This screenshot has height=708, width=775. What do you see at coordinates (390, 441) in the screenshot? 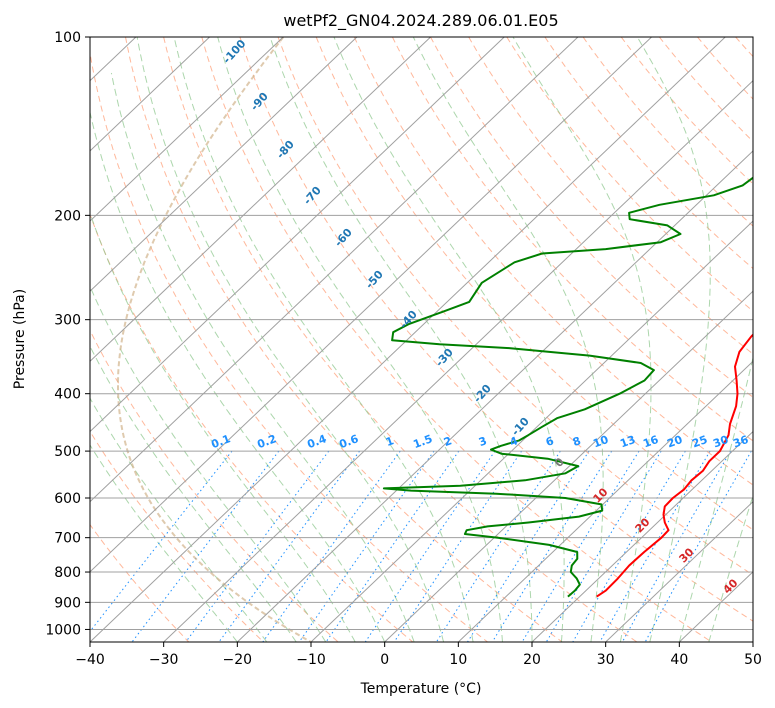
I see `mixing-ratio-label: 1` at bounding box center [390, 441].